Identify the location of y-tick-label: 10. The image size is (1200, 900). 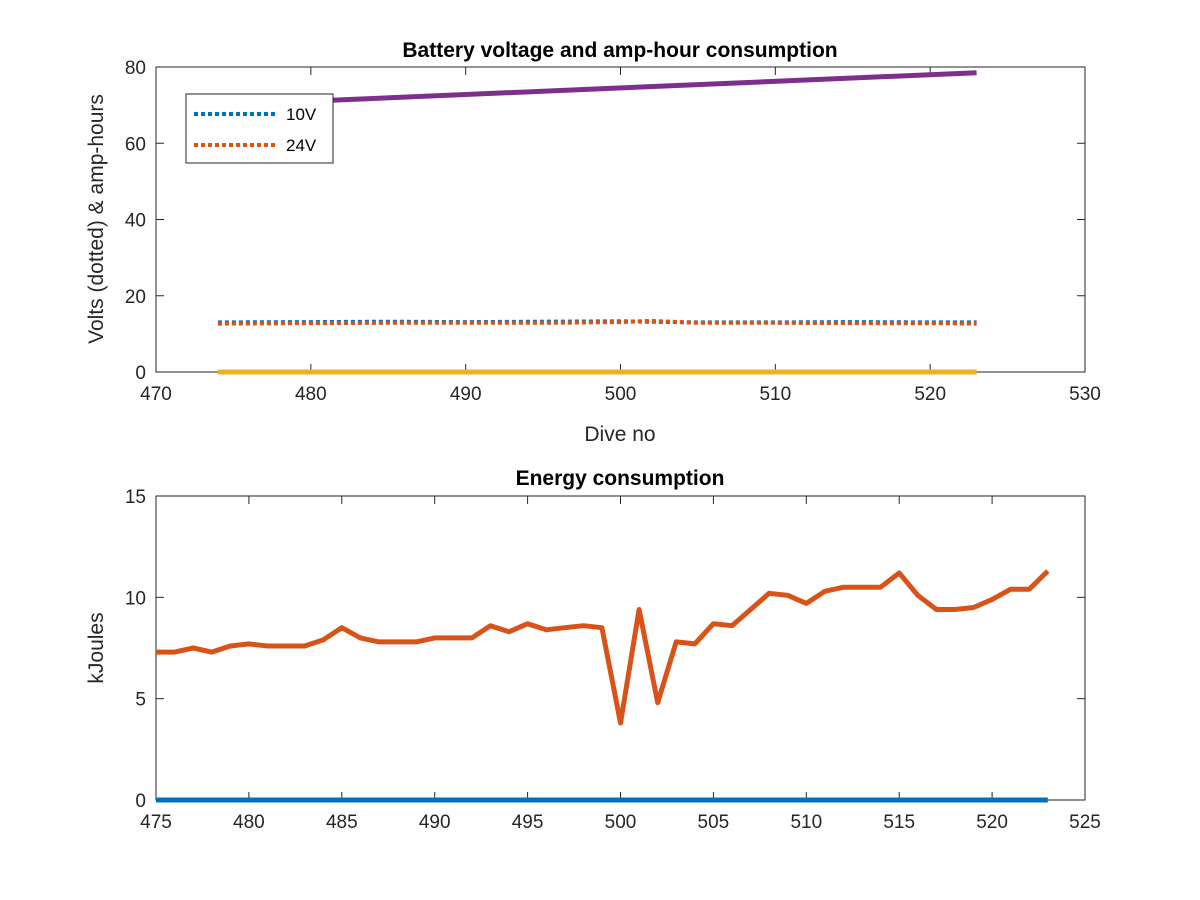
(135, 598).